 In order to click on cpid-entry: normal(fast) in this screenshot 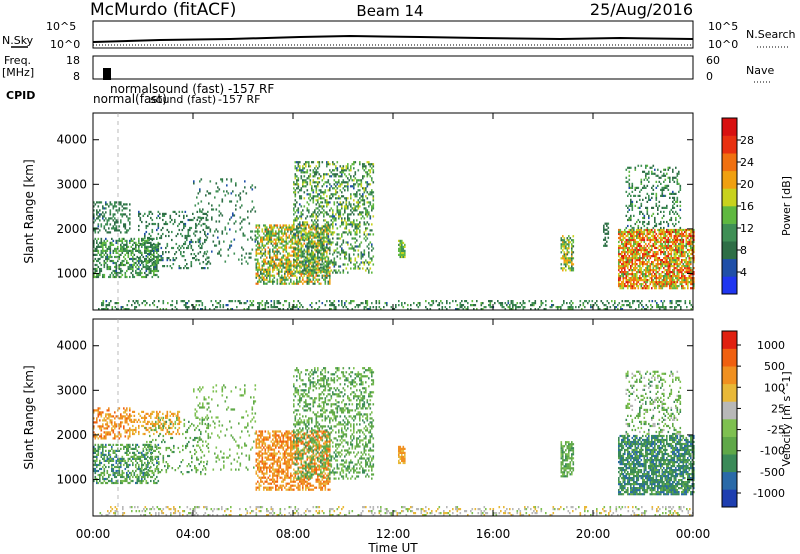, I will do `click(130, 99)`.